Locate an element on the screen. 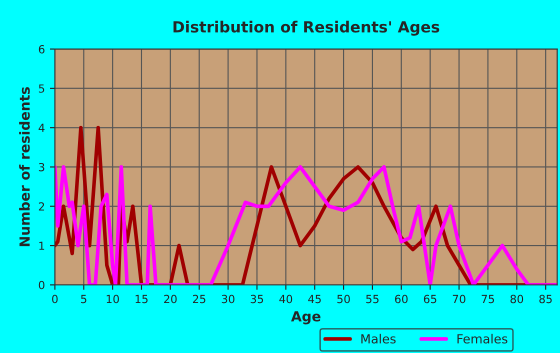 Image resolution: width=560 pixels, height=353 pixels. y-tick-label: 1 is located at coordinates (41, 246).